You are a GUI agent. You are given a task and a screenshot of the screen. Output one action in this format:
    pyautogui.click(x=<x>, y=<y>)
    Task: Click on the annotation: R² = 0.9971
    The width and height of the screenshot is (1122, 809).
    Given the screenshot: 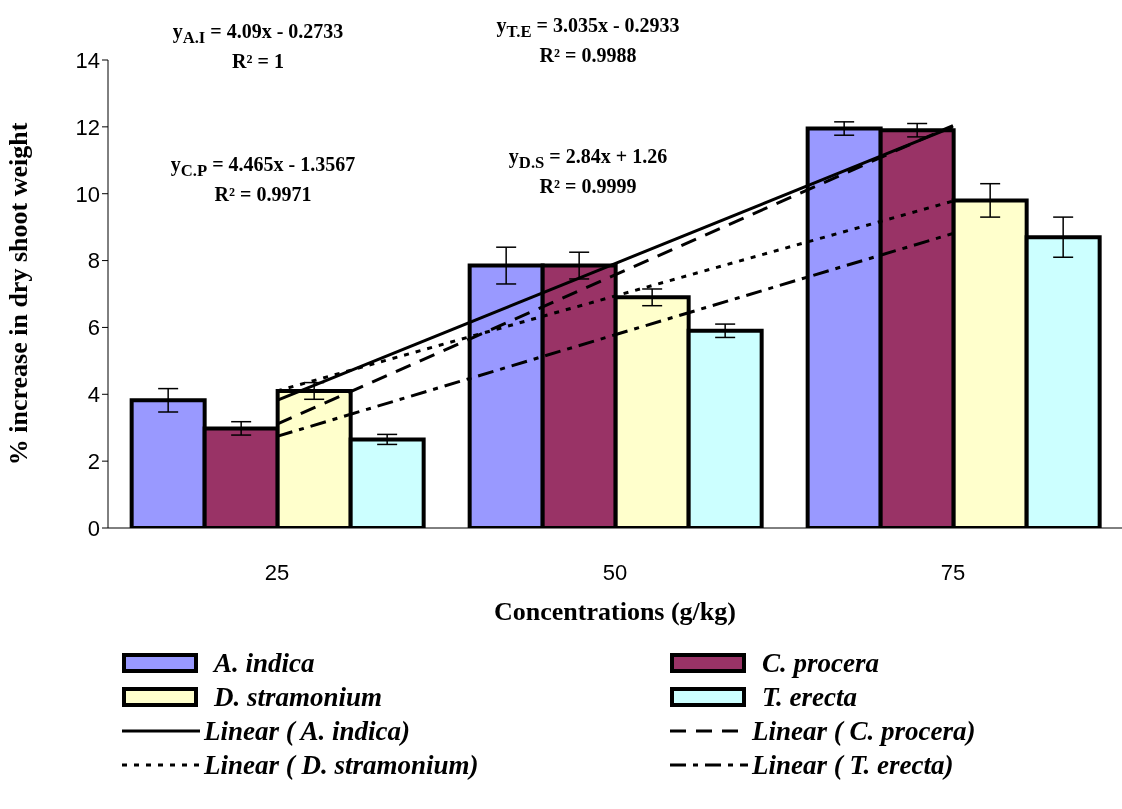 What is the action you would take?
    pyautogui.click(x=263, y=194)
    